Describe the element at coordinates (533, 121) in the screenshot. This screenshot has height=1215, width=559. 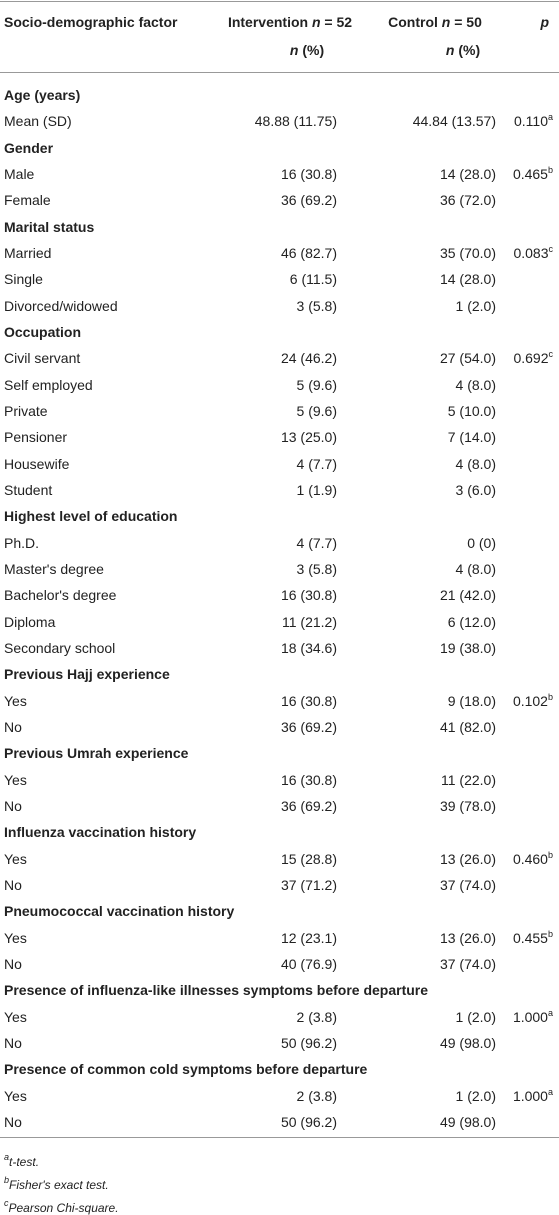
I see `row-p: 0.110a` at that location.